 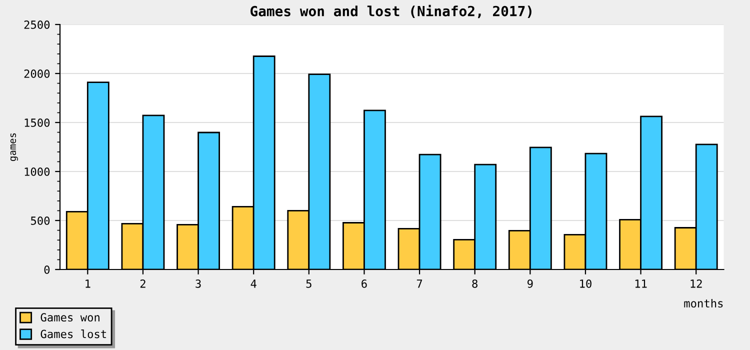 What do you see at coordinates (475, 283) in the screenshot?
I see `x-tick-label: 8` at bounding box center [475, 283].